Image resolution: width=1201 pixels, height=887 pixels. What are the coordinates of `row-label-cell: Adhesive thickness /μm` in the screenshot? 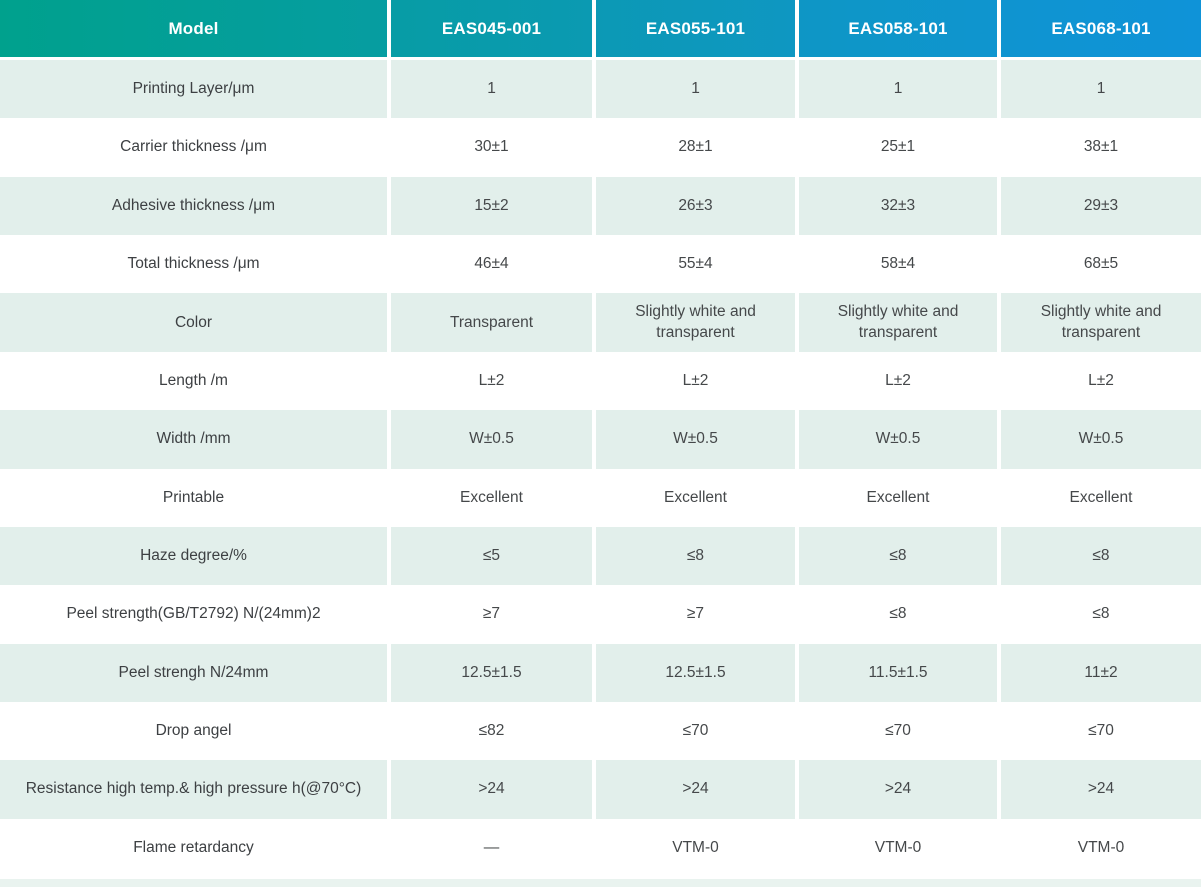 It's located at (193, 206).